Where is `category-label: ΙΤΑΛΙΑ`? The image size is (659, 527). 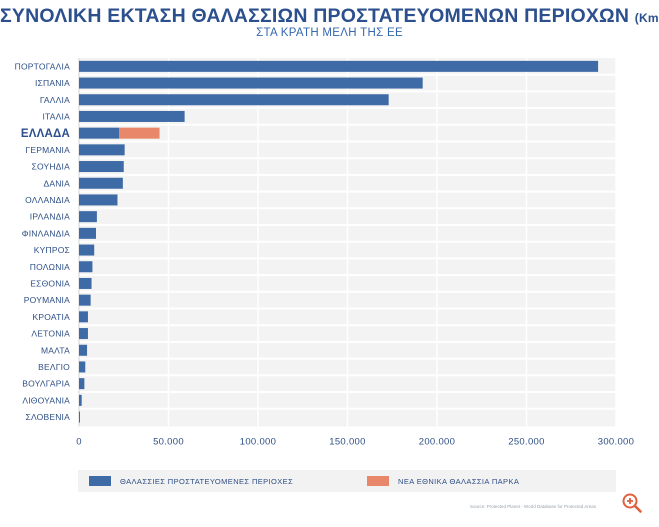 category-label: ΙΤΑΛΙΑ is located at coordinates (56, 116).